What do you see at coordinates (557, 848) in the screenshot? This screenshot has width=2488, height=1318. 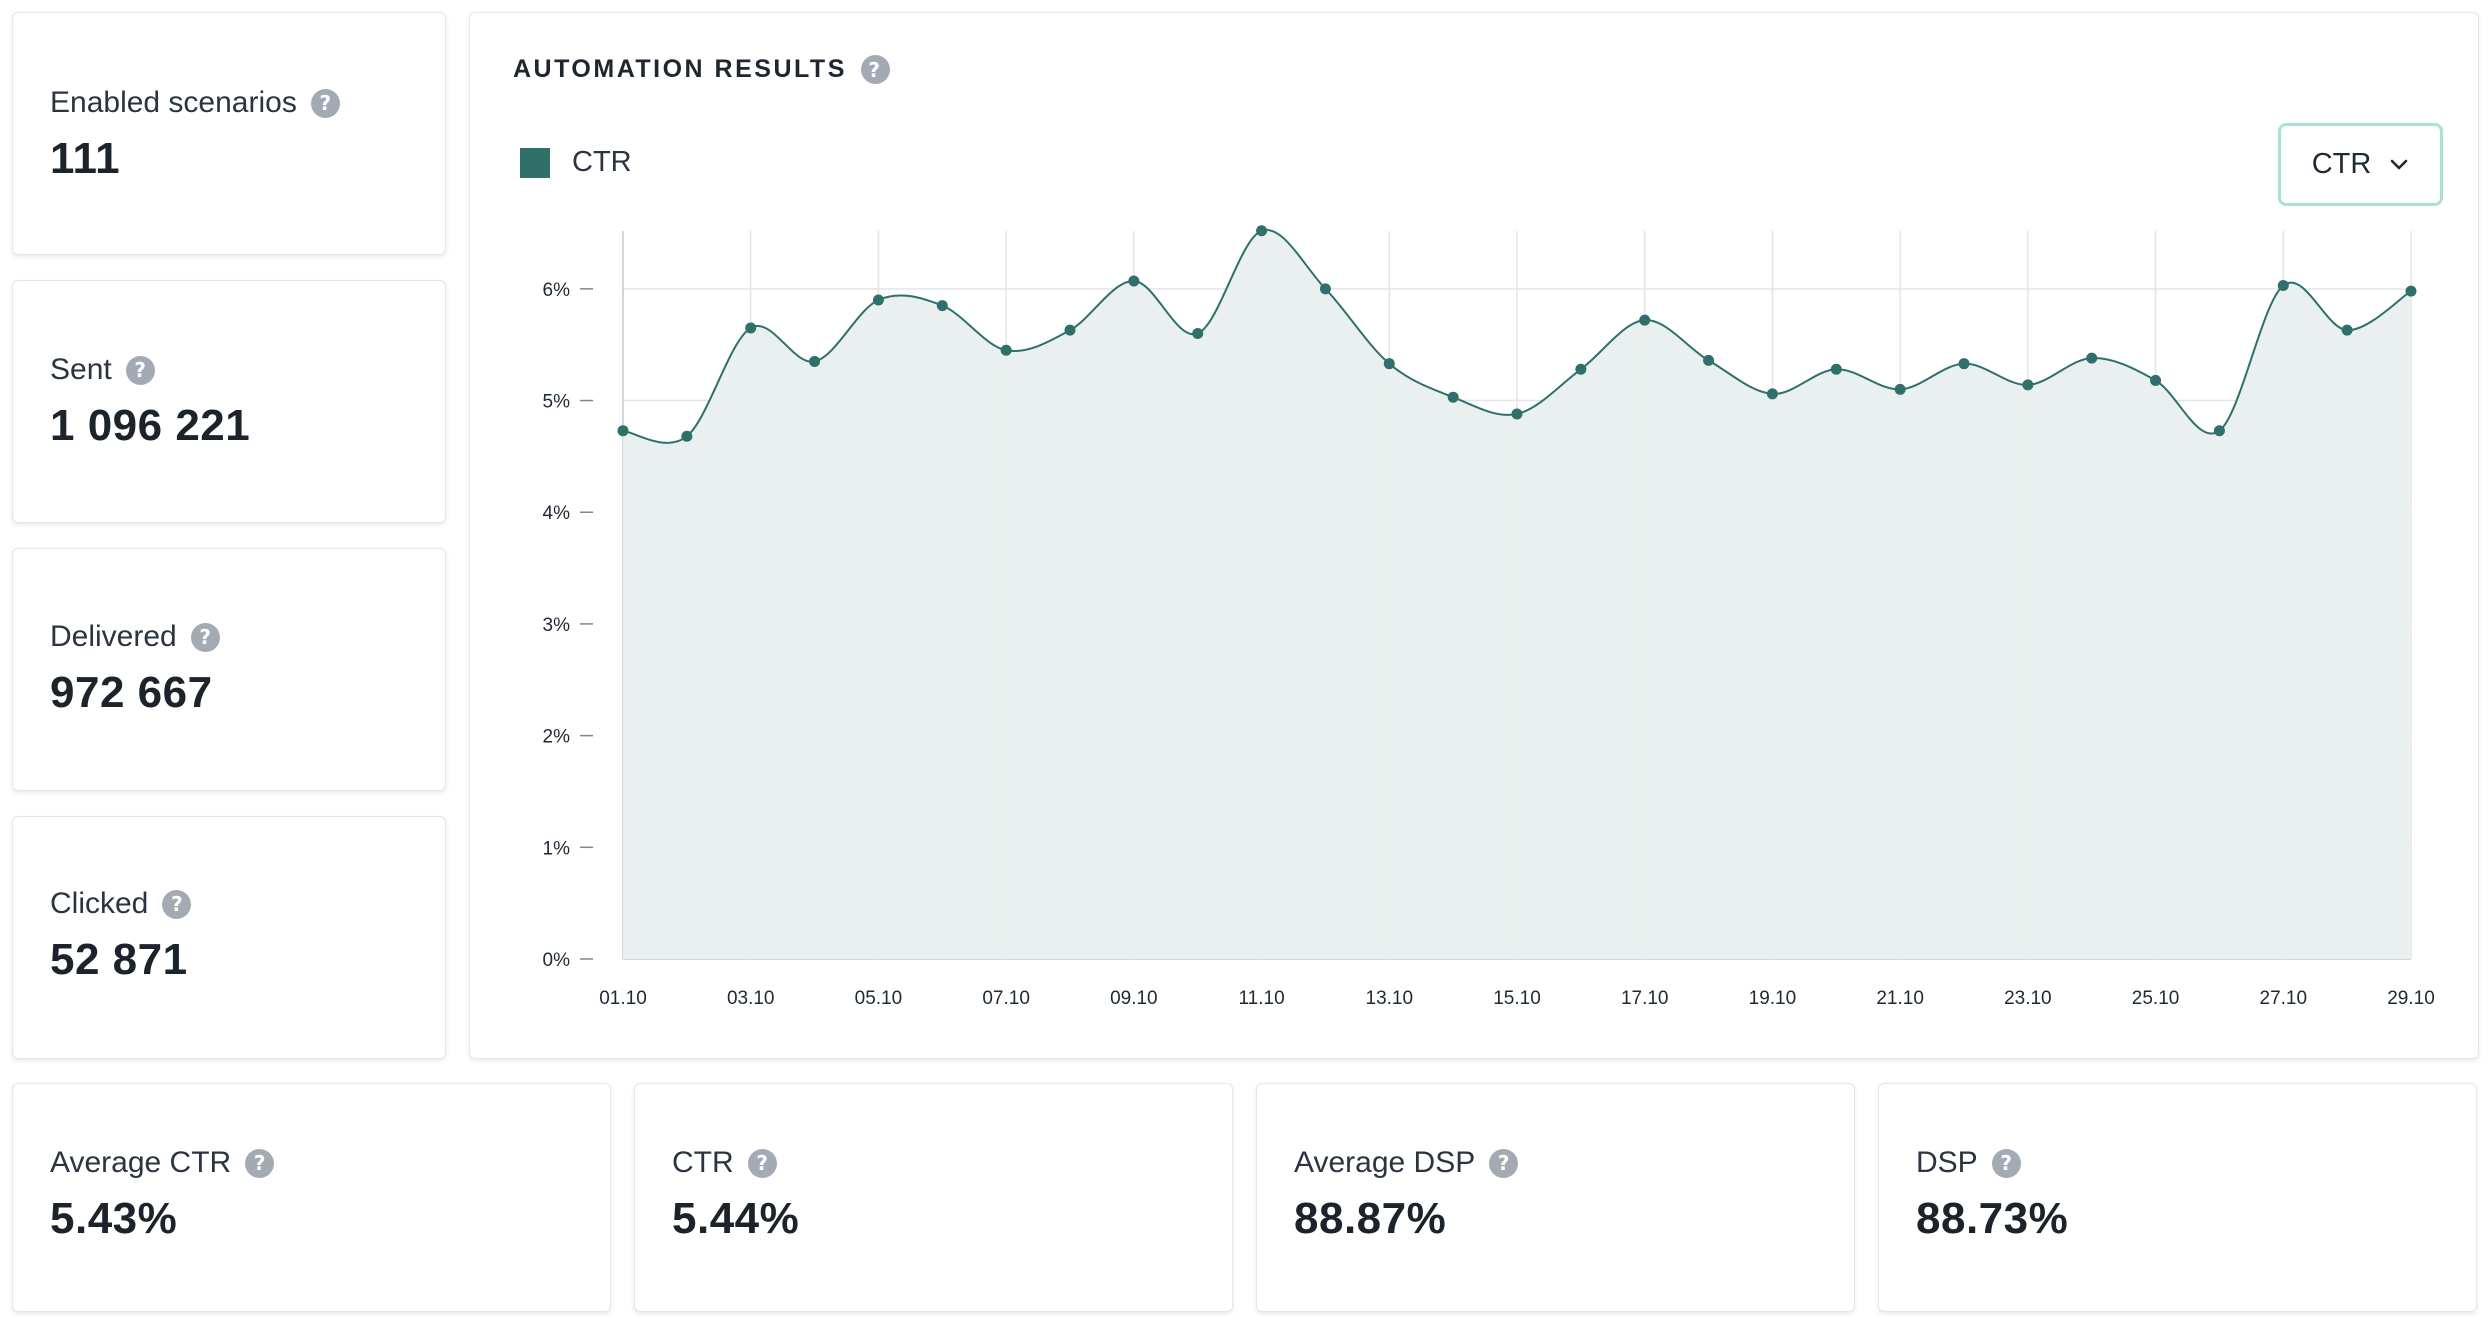 I see `y-tick-label: 1%` at bounding box center [557, 848].